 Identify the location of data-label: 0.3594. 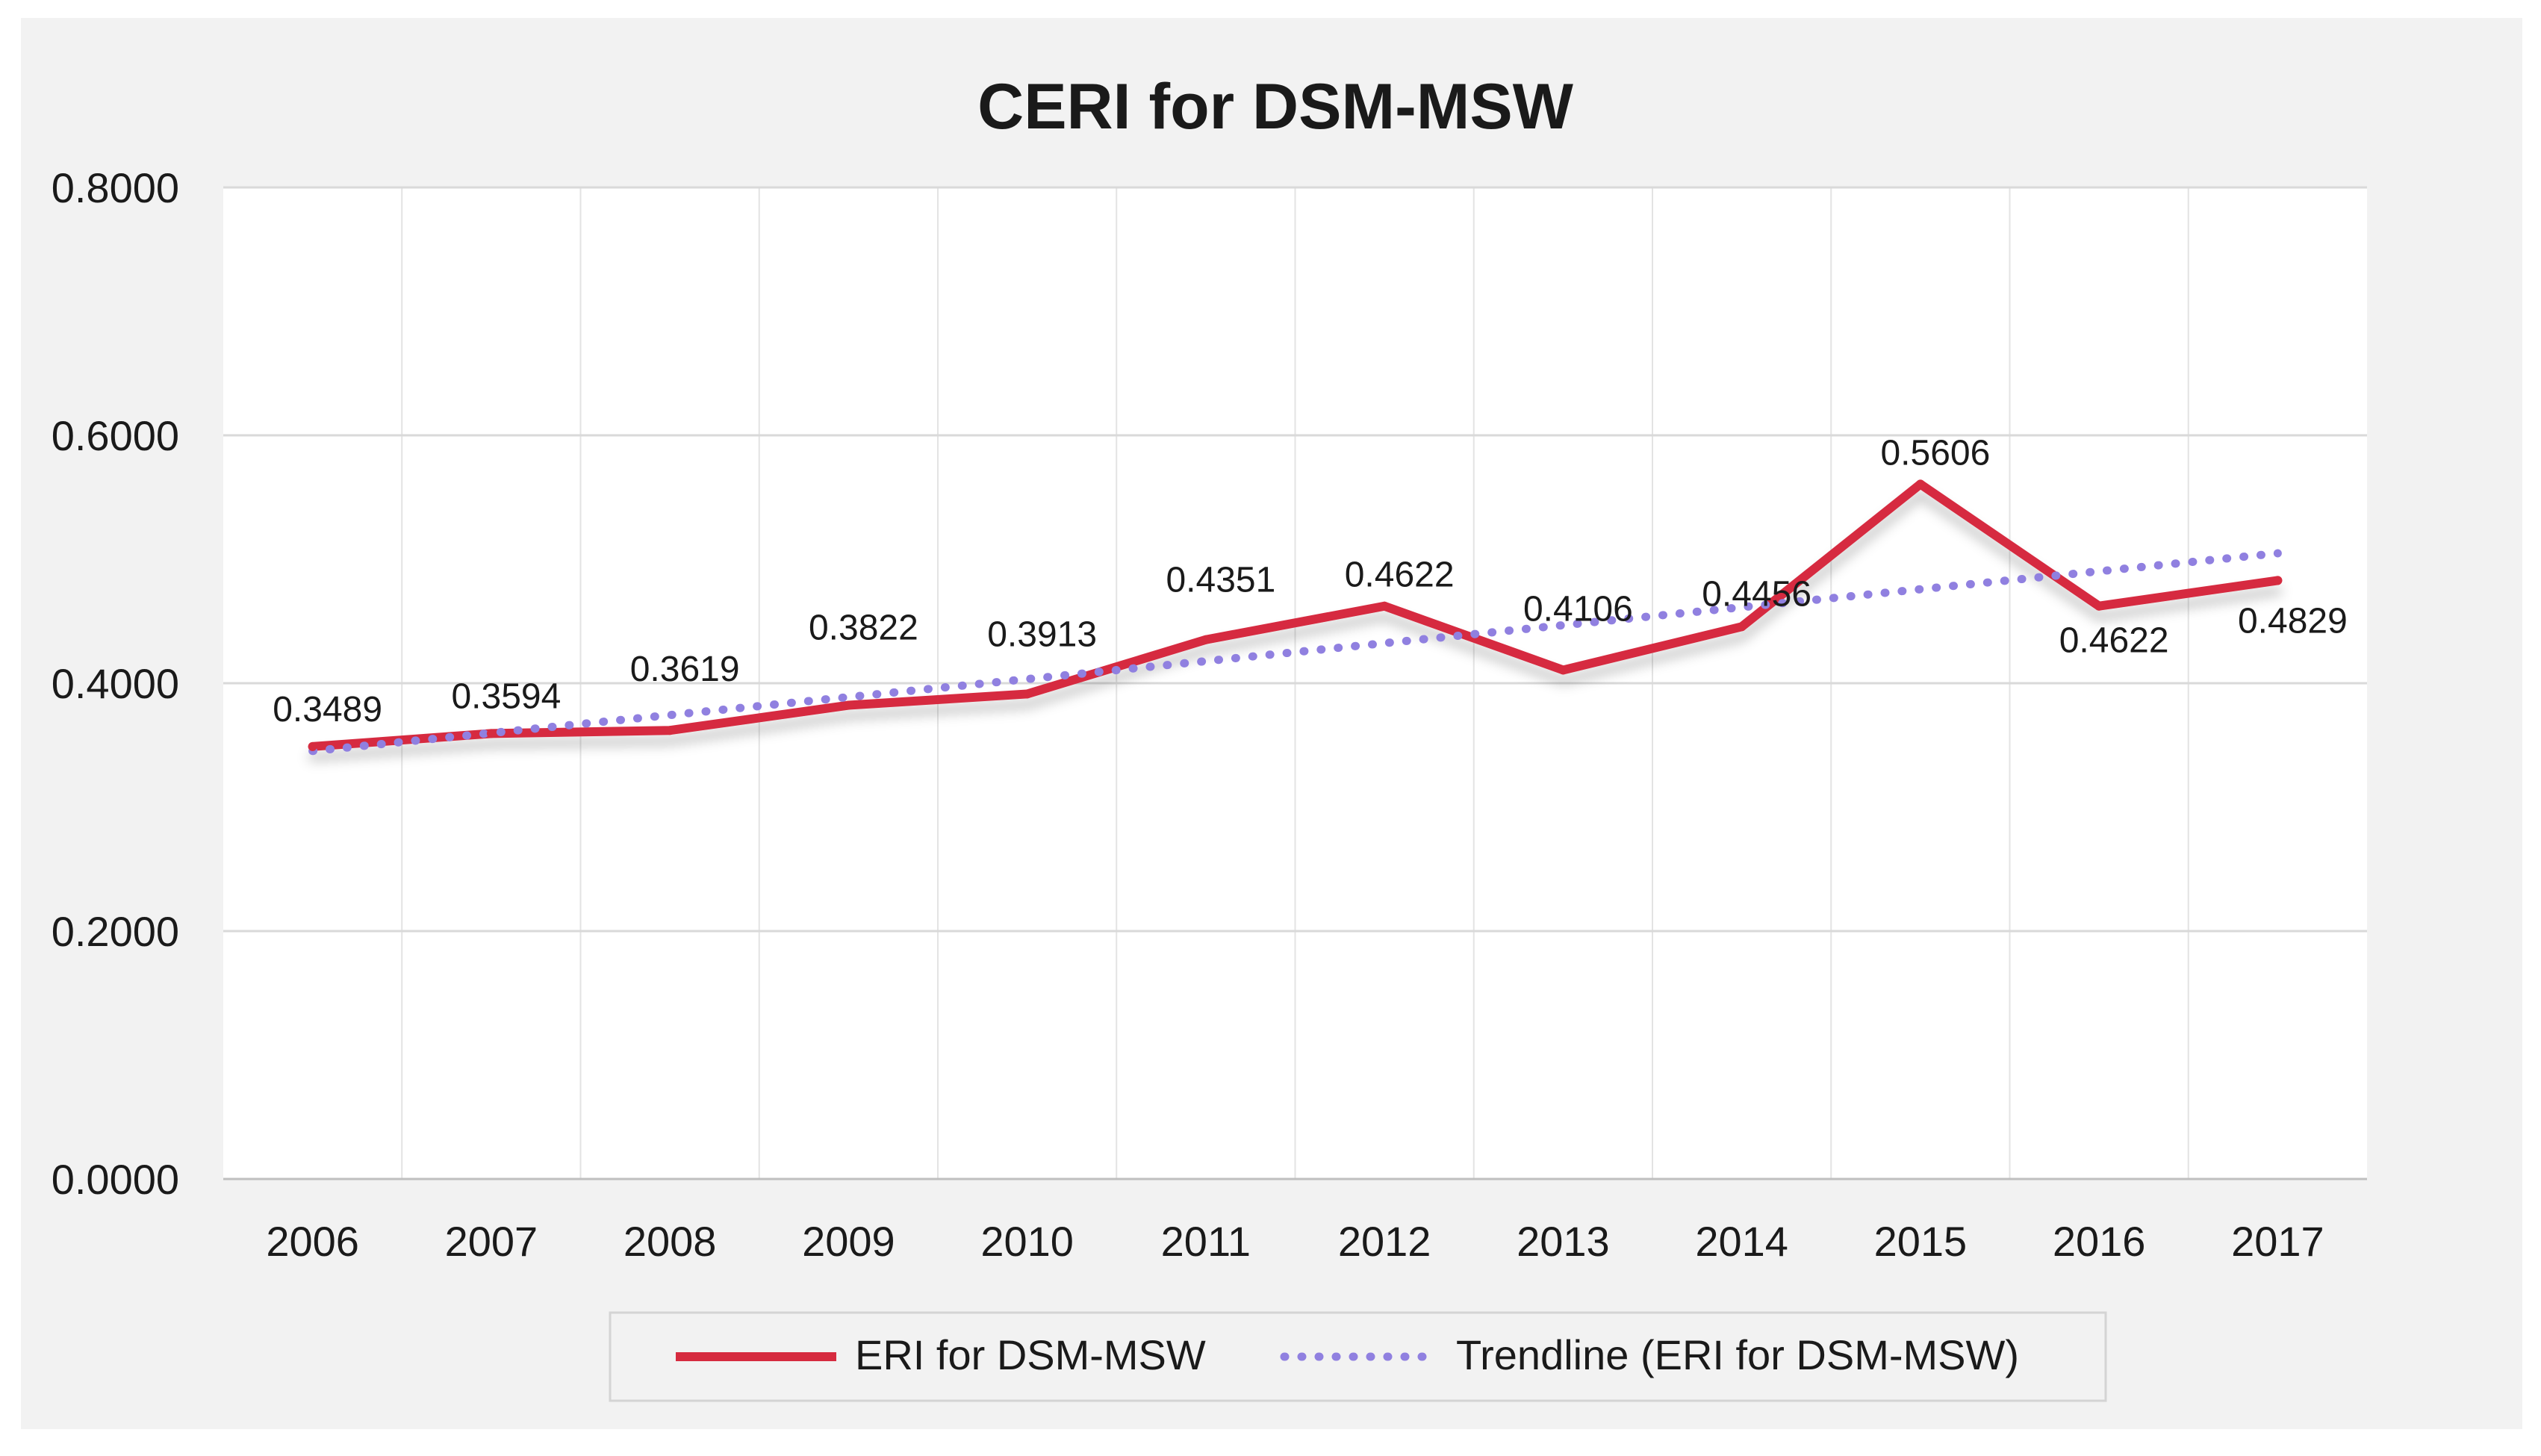
(506, 696).